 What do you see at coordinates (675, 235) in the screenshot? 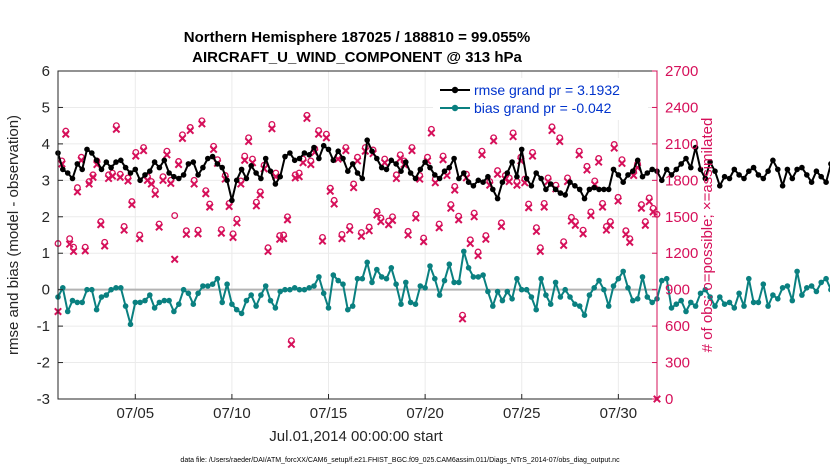
I see `right-axis: 0 300 600 900 1200 1500 1800 2100 2400 2700` at bounding box center [675, 235].